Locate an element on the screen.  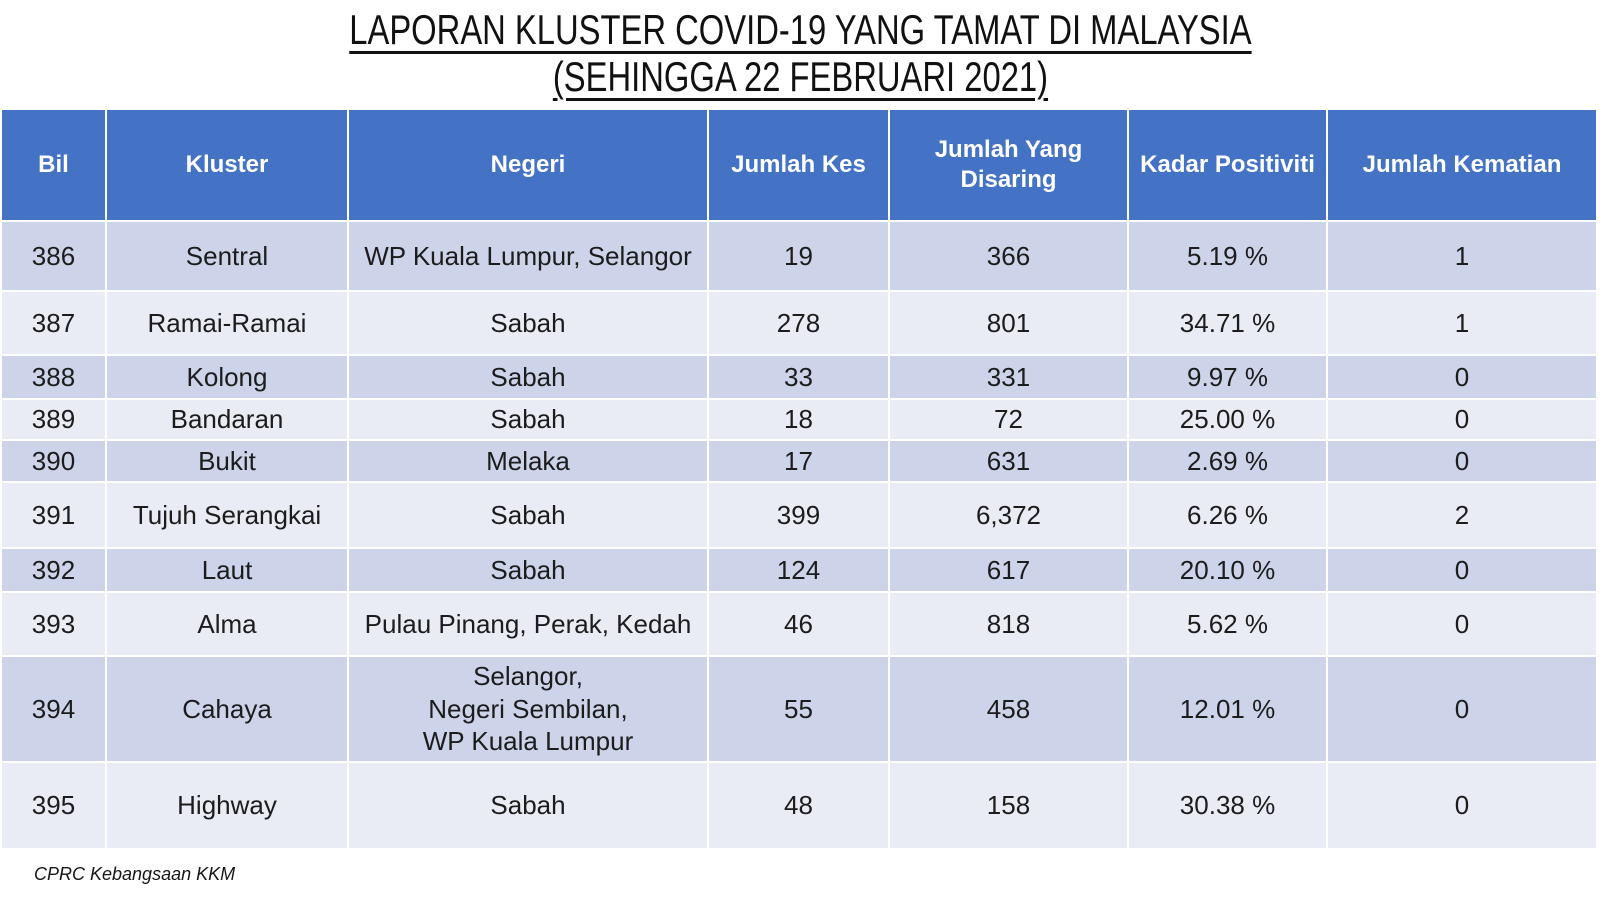
column-header-kluster: Kluster is located at coordinates (227, 165).